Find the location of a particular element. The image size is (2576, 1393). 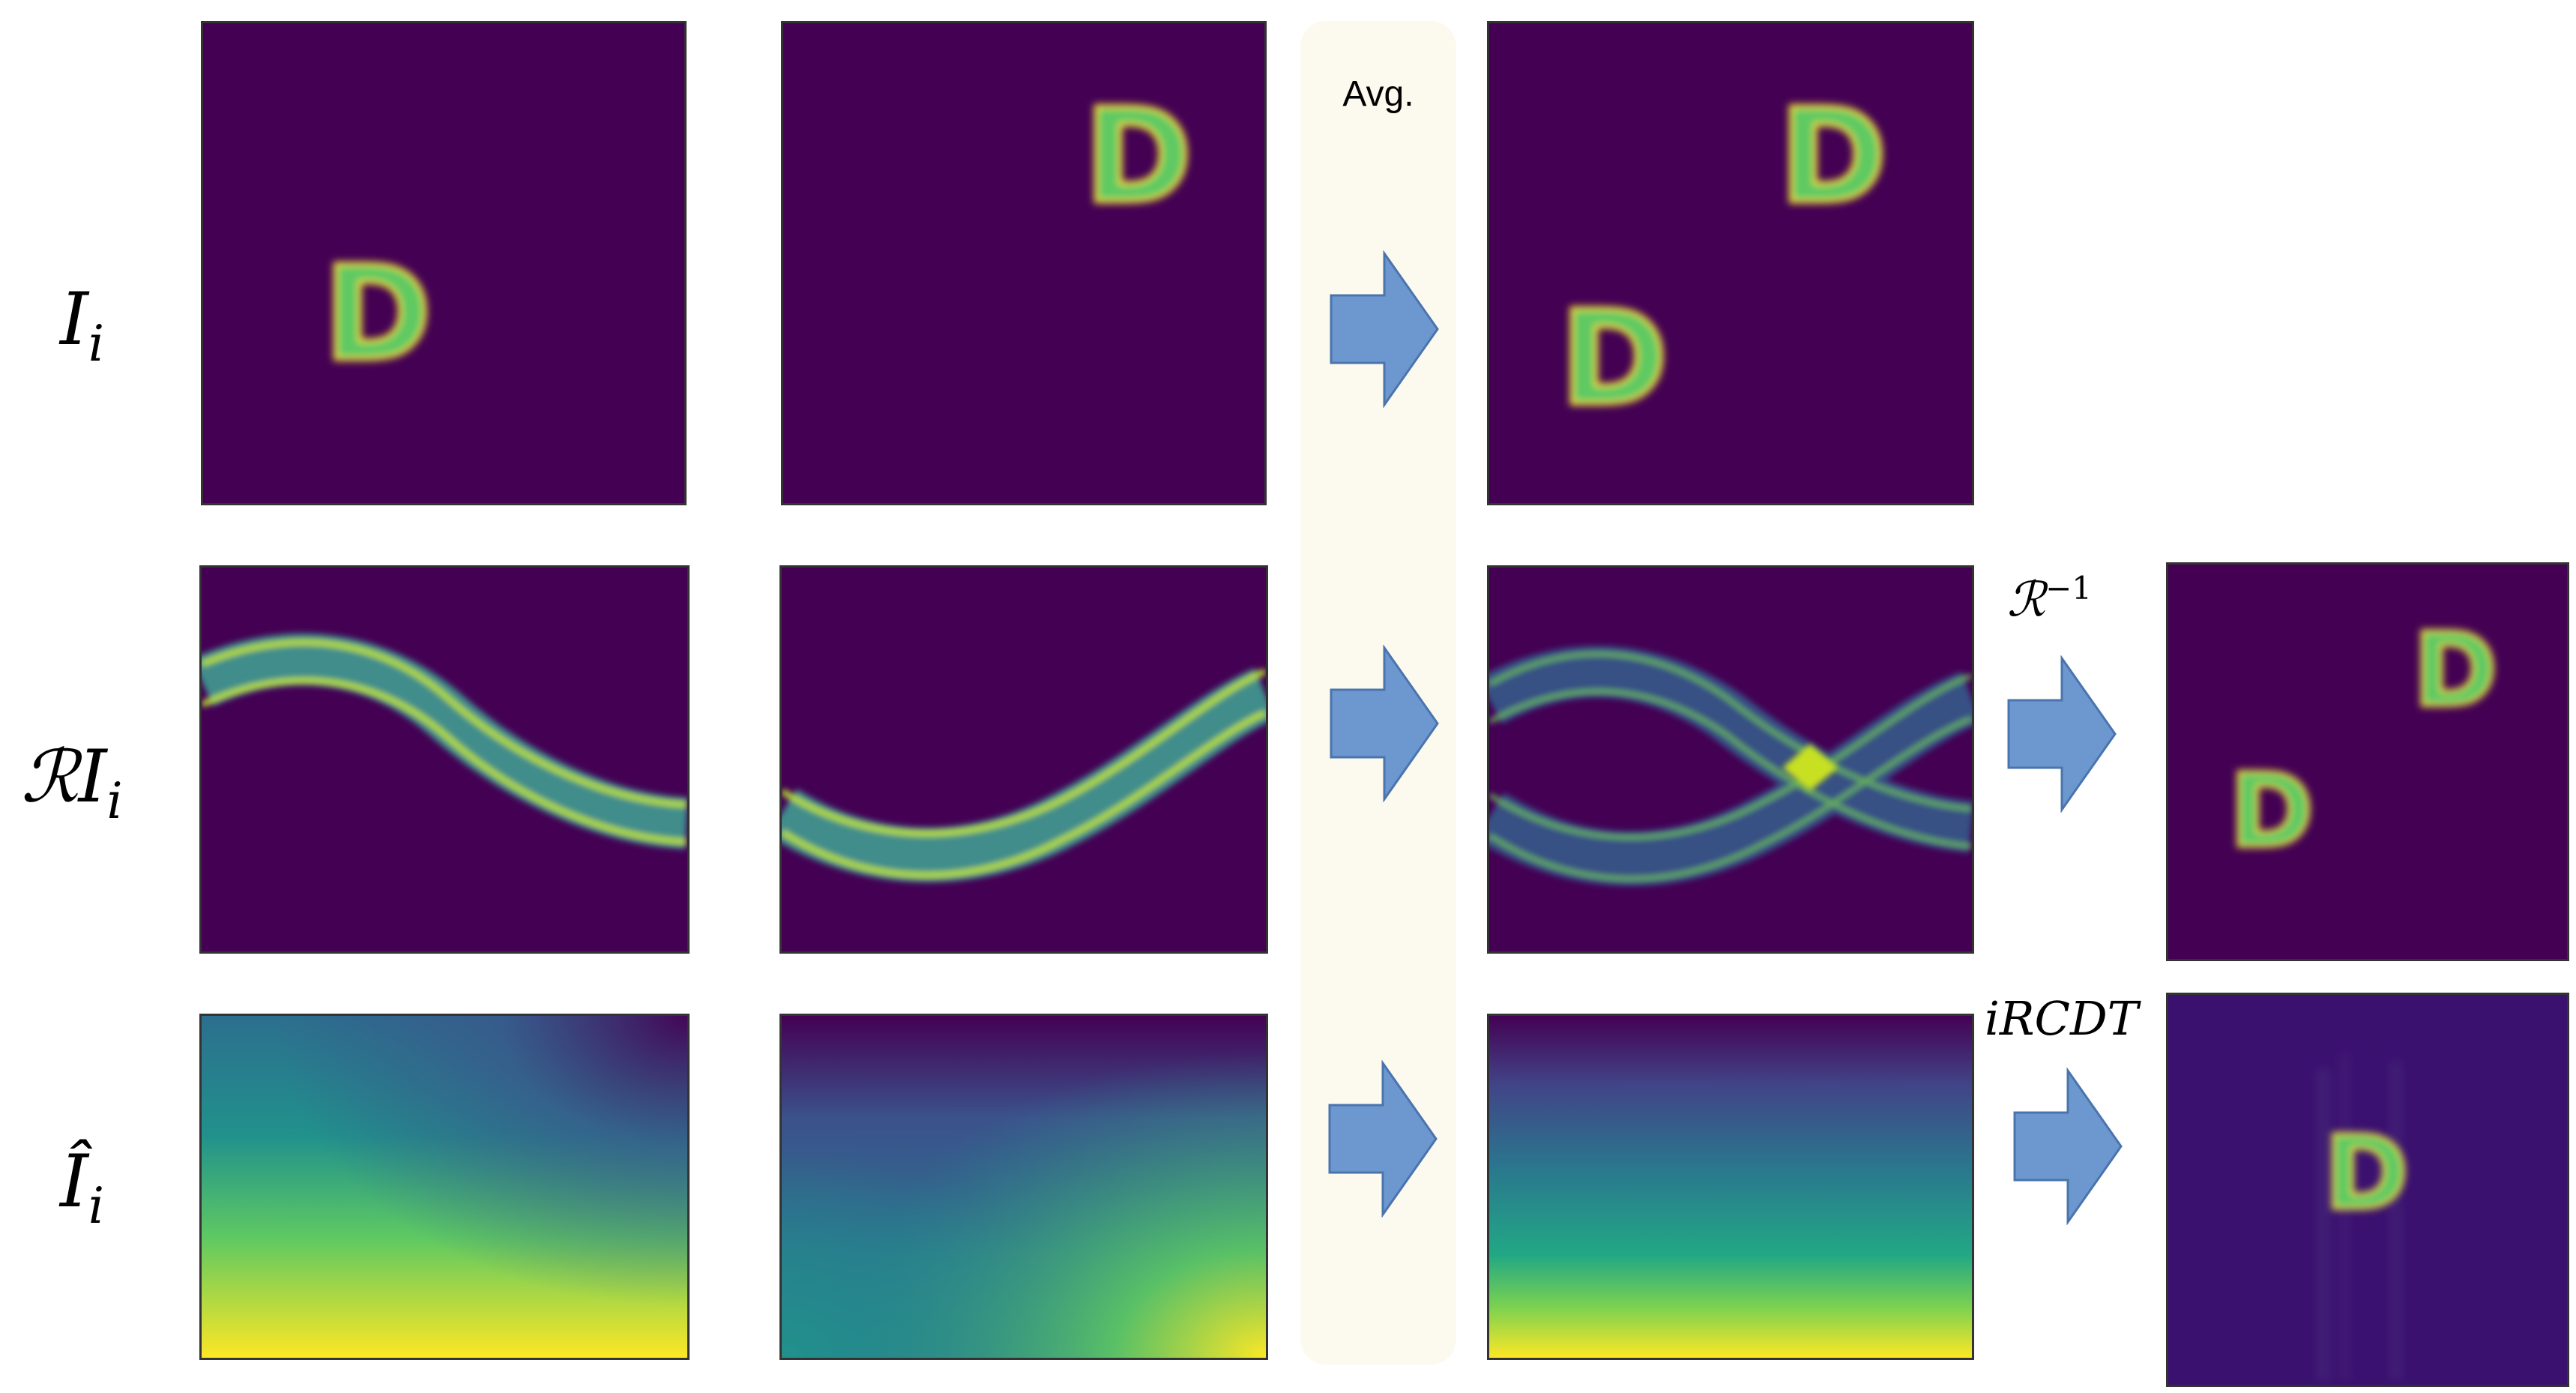

rcdt-panel-avg is located at coordinates (1731, 1187).